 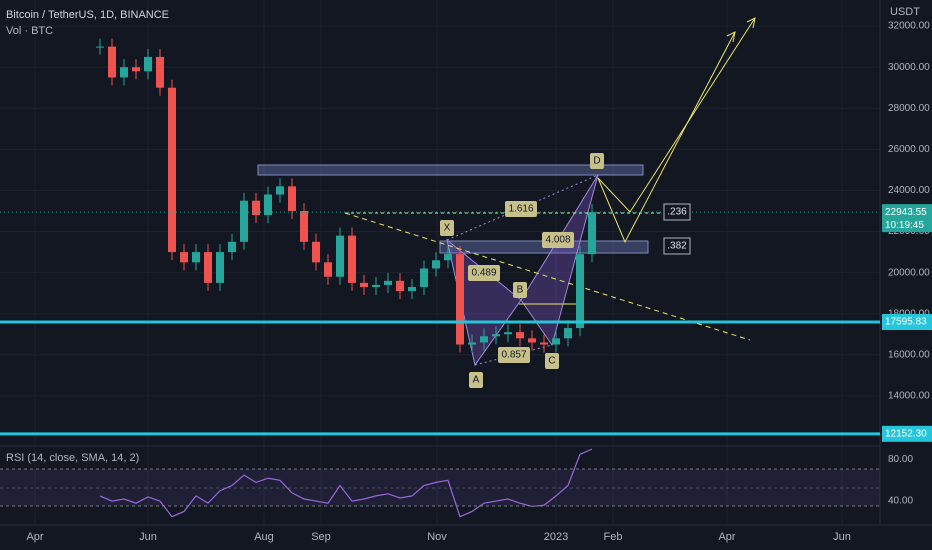 What do you see at coordinates (909, 190) in the screenshot?
I see `y-tick-label: 24000.00` at bounding box center [909, 190].